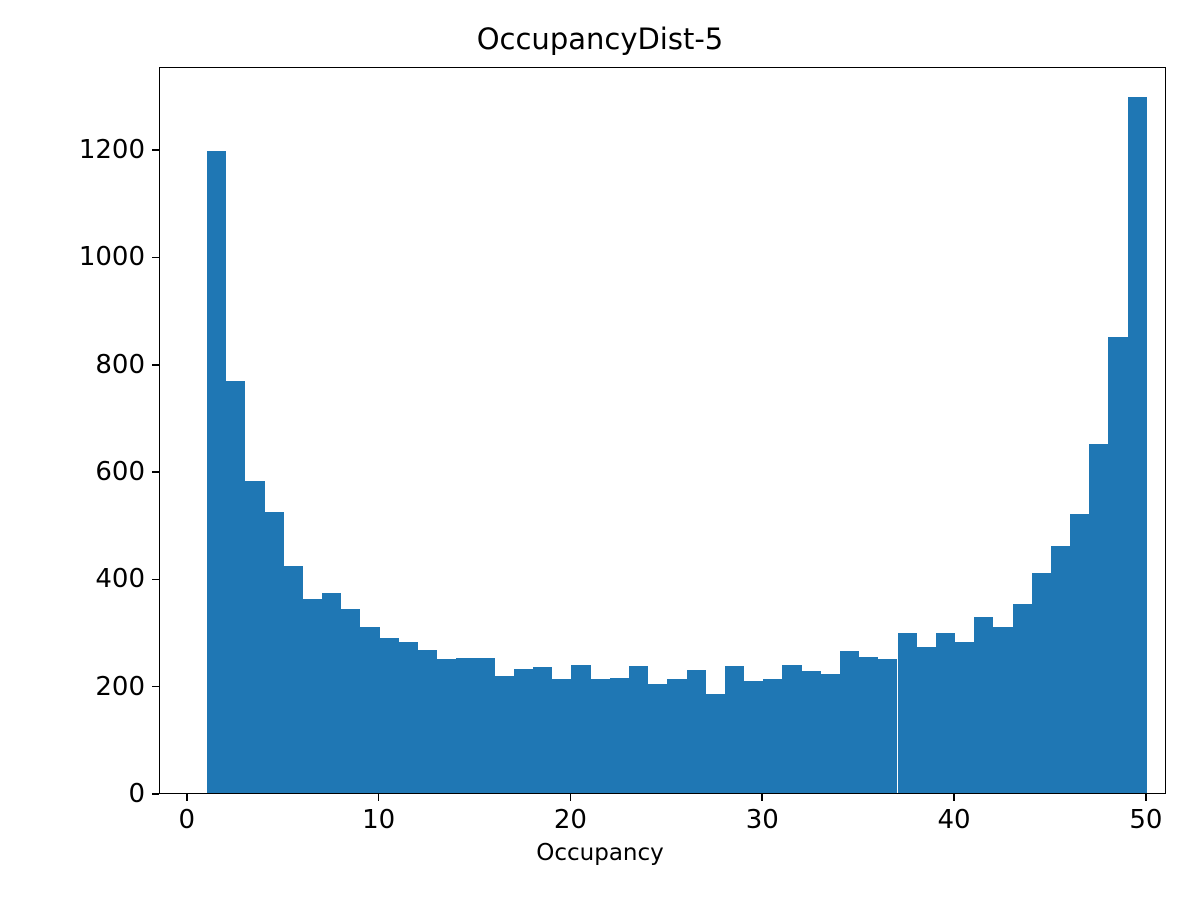 The height and width of the screenshot is (900, 1200). I want to click on y-tick-label: 200, so click(120, 686).